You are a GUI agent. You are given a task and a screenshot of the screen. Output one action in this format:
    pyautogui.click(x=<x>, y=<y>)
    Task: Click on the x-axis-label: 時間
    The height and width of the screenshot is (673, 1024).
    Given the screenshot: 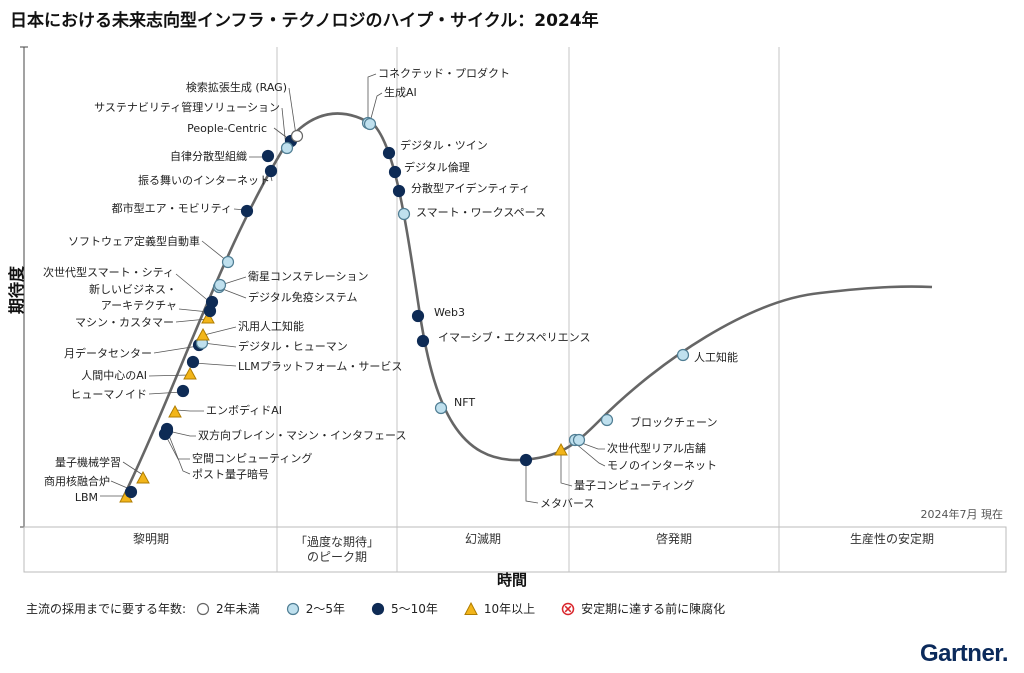 What is the action you would take?
    pyautogui.click(x=512, y=580)
    